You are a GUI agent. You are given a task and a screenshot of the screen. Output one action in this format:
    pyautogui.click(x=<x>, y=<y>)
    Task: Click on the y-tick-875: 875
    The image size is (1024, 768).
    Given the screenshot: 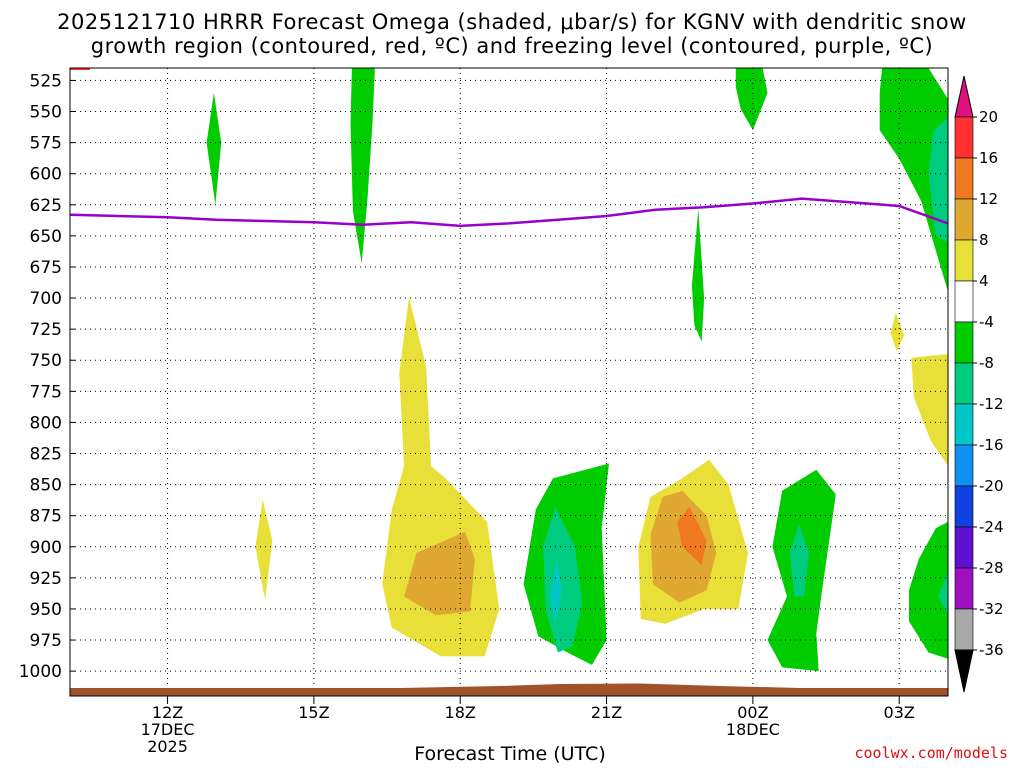 What is the action you would take?
    pyautogui.click(x=46, y=517)
    